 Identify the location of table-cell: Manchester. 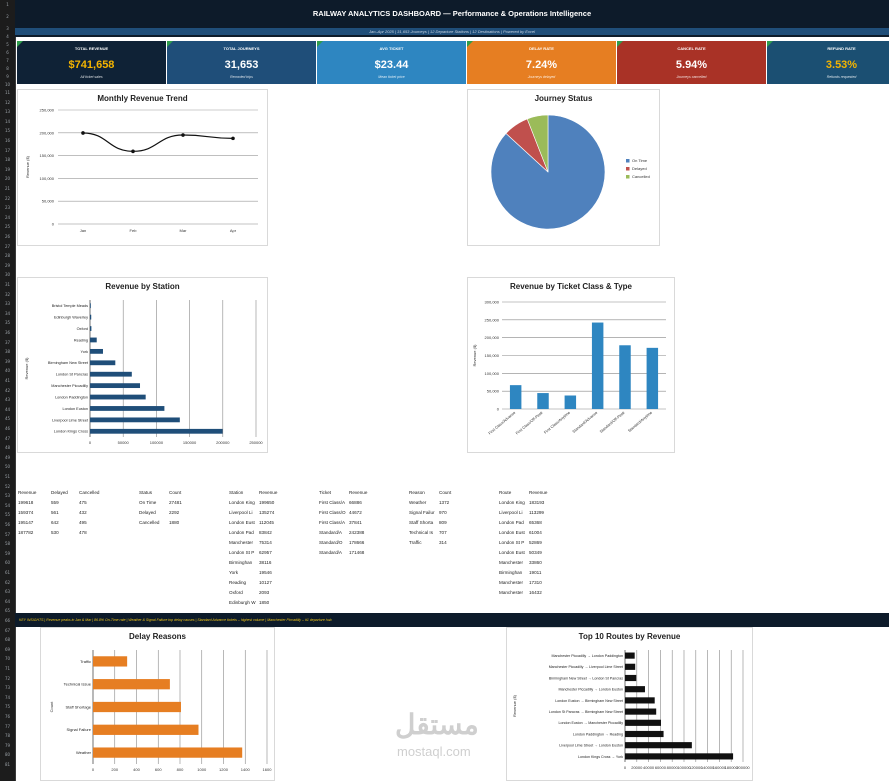
(241, 542).